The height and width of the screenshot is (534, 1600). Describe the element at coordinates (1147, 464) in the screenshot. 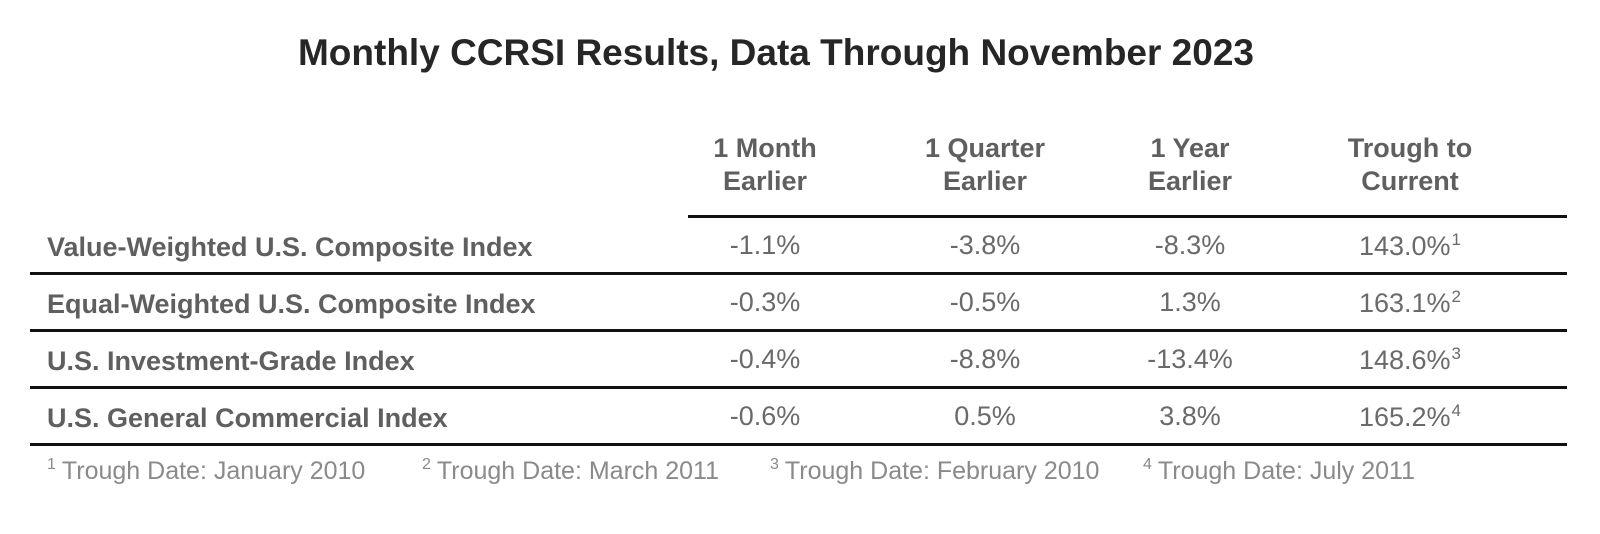

I see `footnote-mark: 4` at that location.